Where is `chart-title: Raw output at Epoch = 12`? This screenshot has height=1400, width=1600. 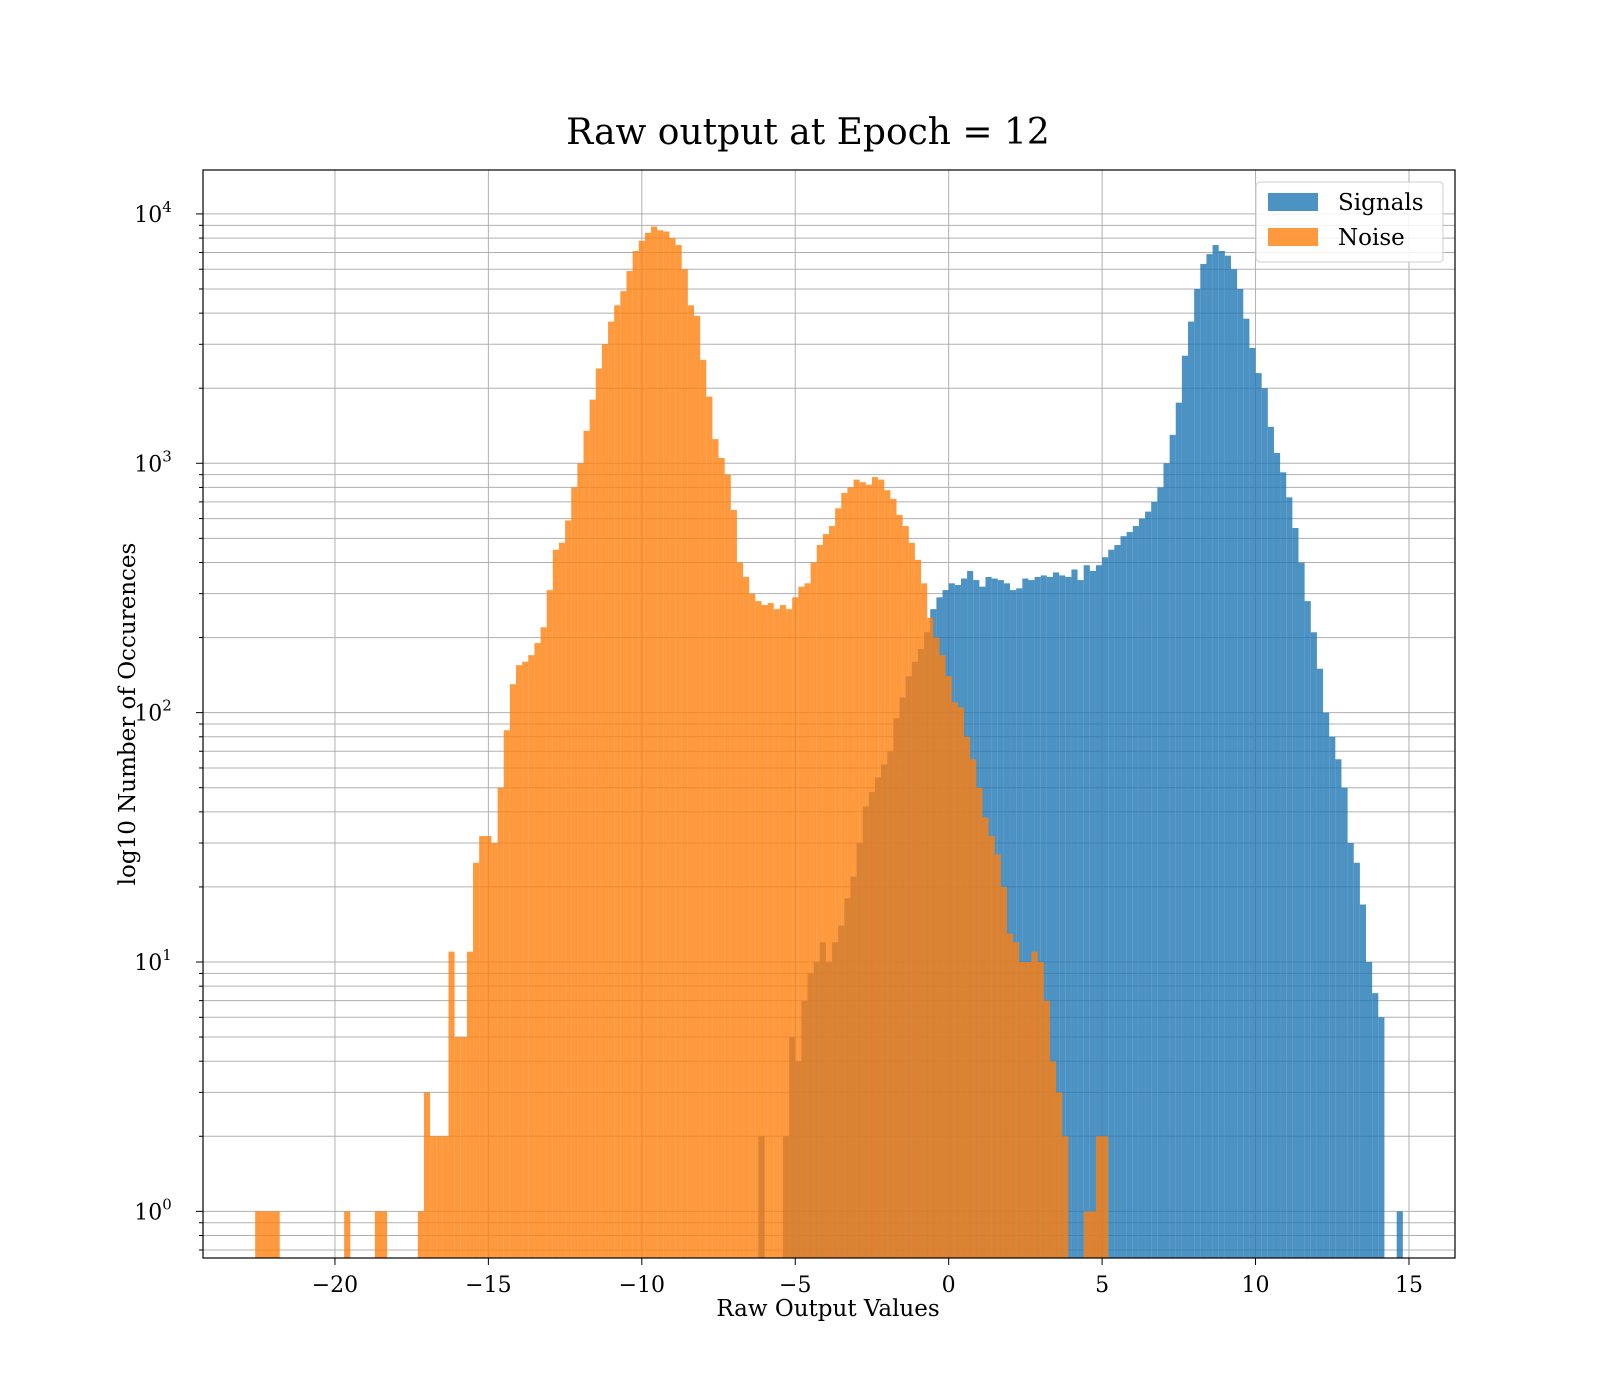
chart-title: Raw output at Epoch = 12 is located at coordinates (808, 132).